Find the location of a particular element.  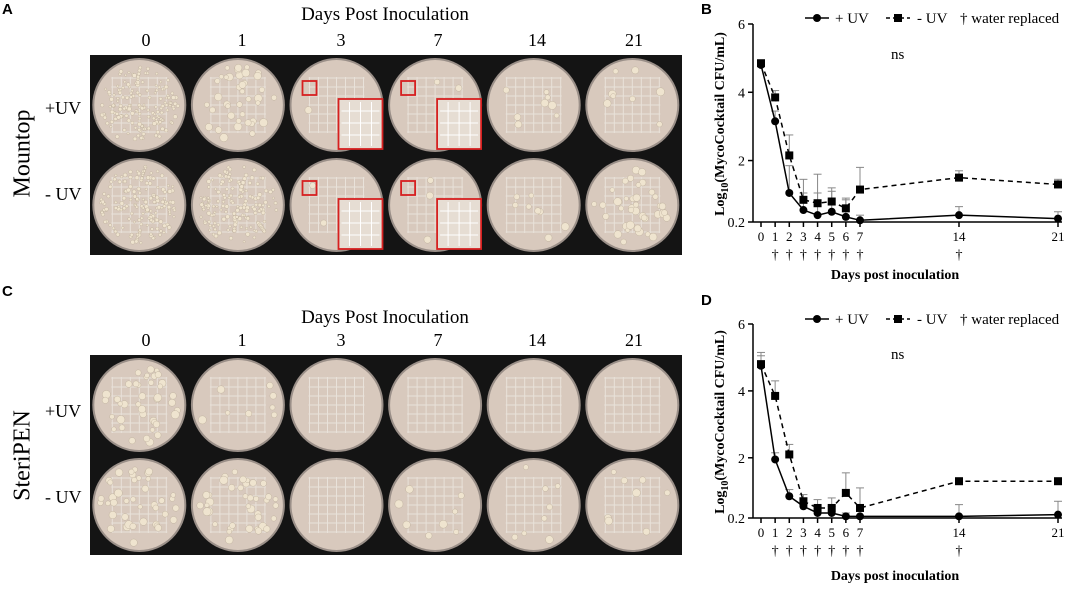

chart-legend: + UV - UV † water replaced is located at coordinates (932, 19).